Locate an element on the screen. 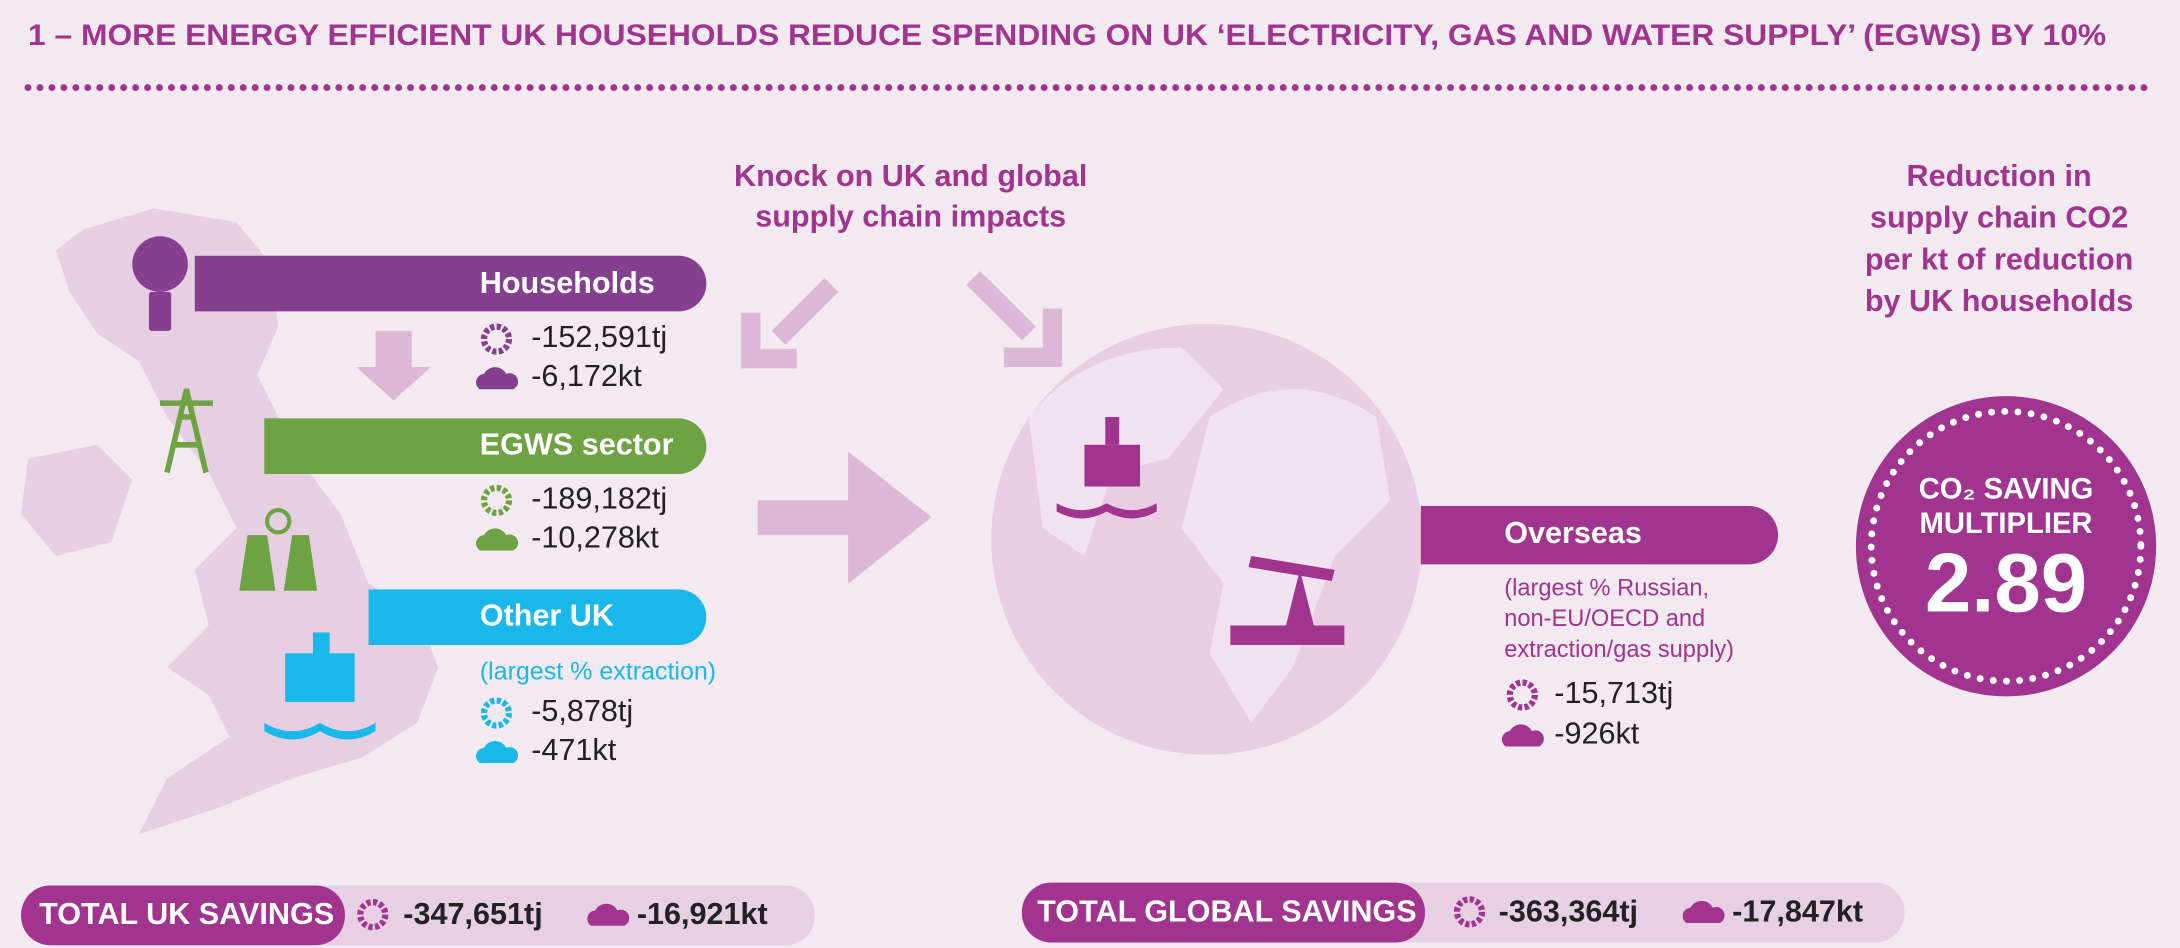 This screenshot has width=2180, height=948. multiplier-badge is located at coordinates (2006, 546).